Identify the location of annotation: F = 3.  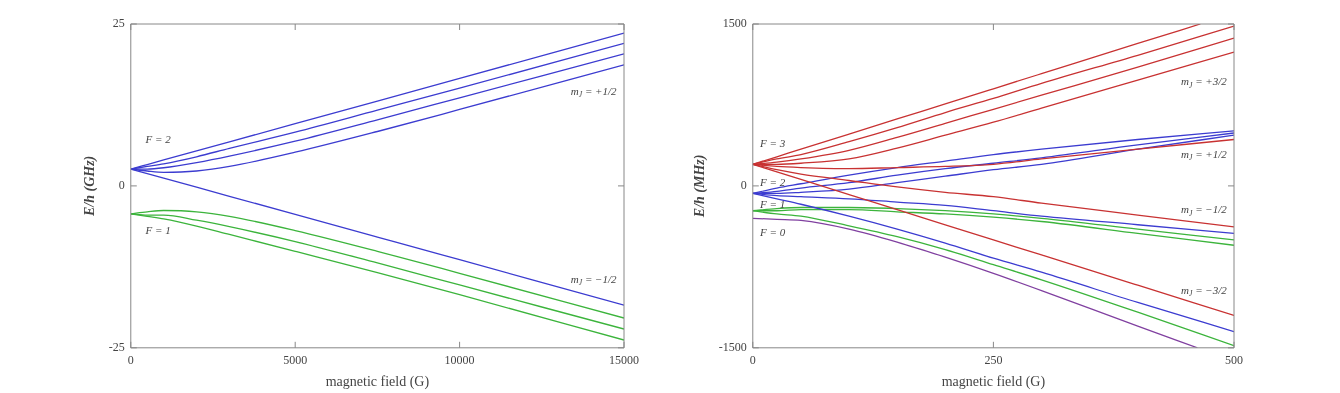
(772, 142).